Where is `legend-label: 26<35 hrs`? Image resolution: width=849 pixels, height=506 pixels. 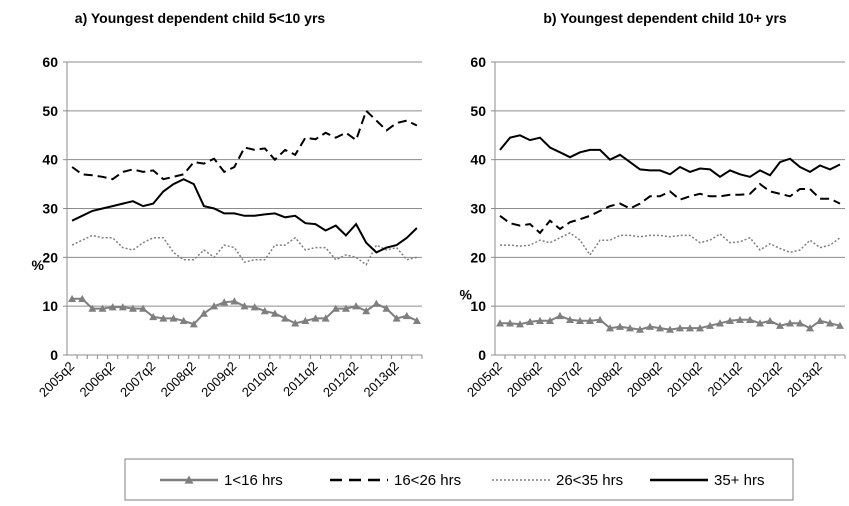
legend-label: 26<35 hrs is located at coordinates (589, 480).